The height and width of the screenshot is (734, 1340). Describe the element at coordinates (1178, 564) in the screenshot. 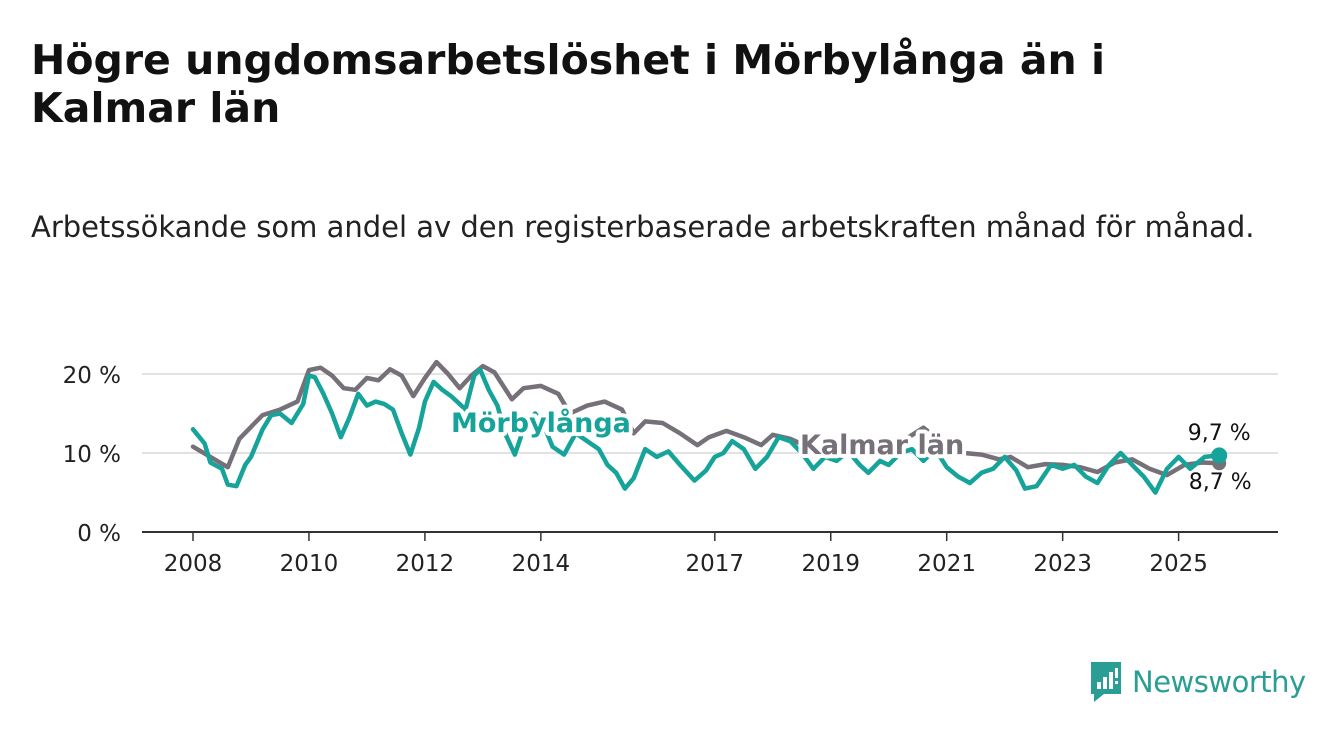

I see `x-tick-label: 2025` at that location.